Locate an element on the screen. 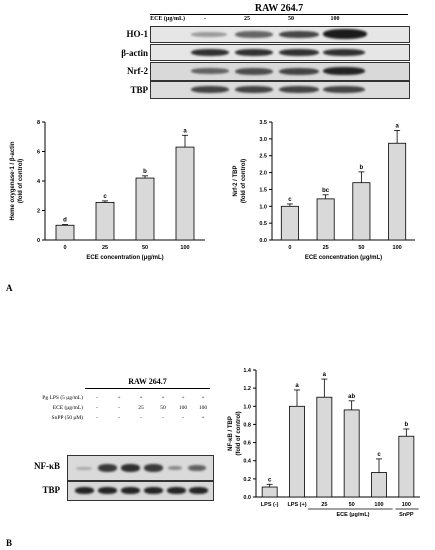  y-tick-label: 2.5 is located at coordinates (263, 157).